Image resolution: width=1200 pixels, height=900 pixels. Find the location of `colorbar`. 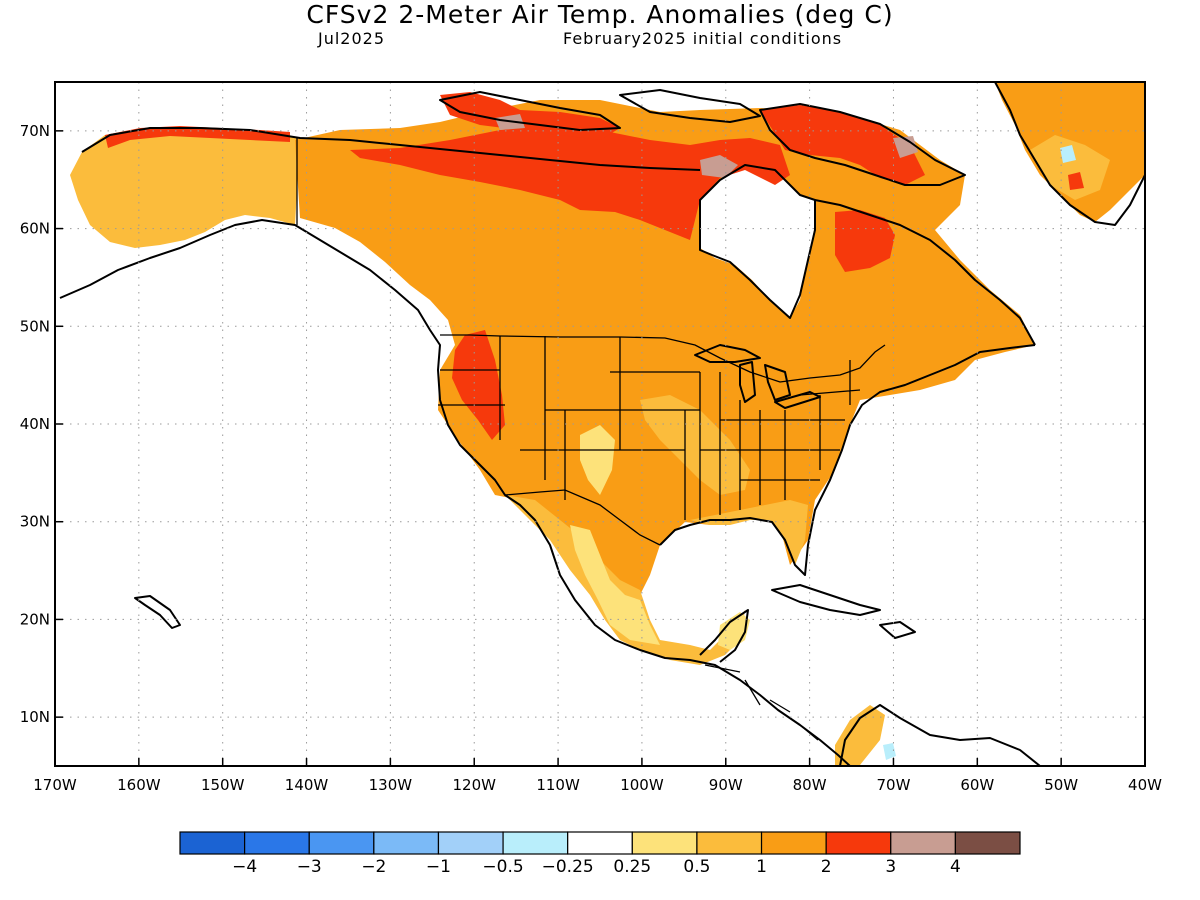

colorbar is located at coordinates (600, 843).